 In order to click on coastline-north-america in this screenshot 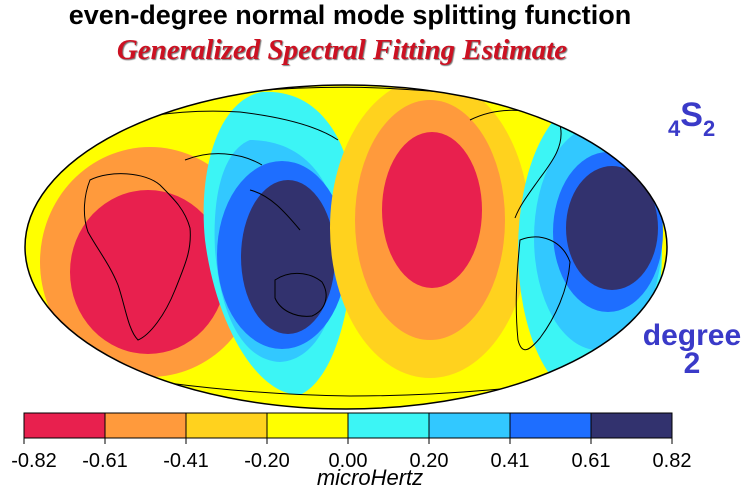, I will do `click(515, 164)`.